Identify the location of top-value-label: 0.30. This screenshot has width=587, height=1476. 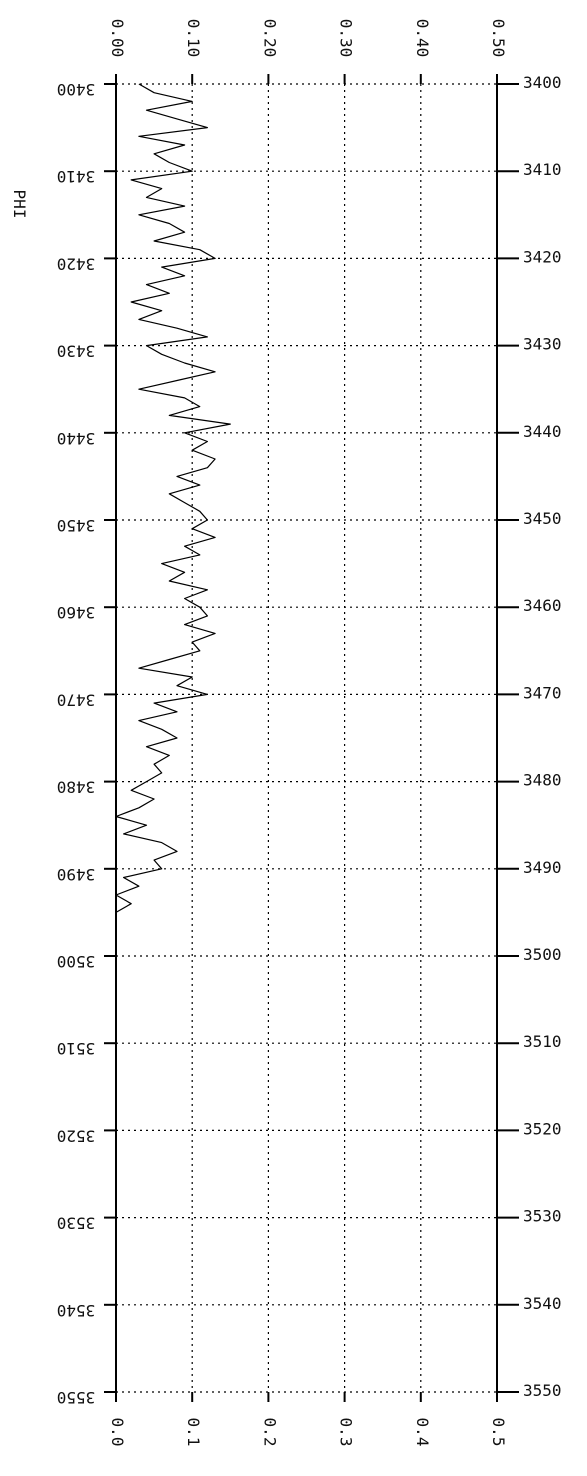
(346, 38).